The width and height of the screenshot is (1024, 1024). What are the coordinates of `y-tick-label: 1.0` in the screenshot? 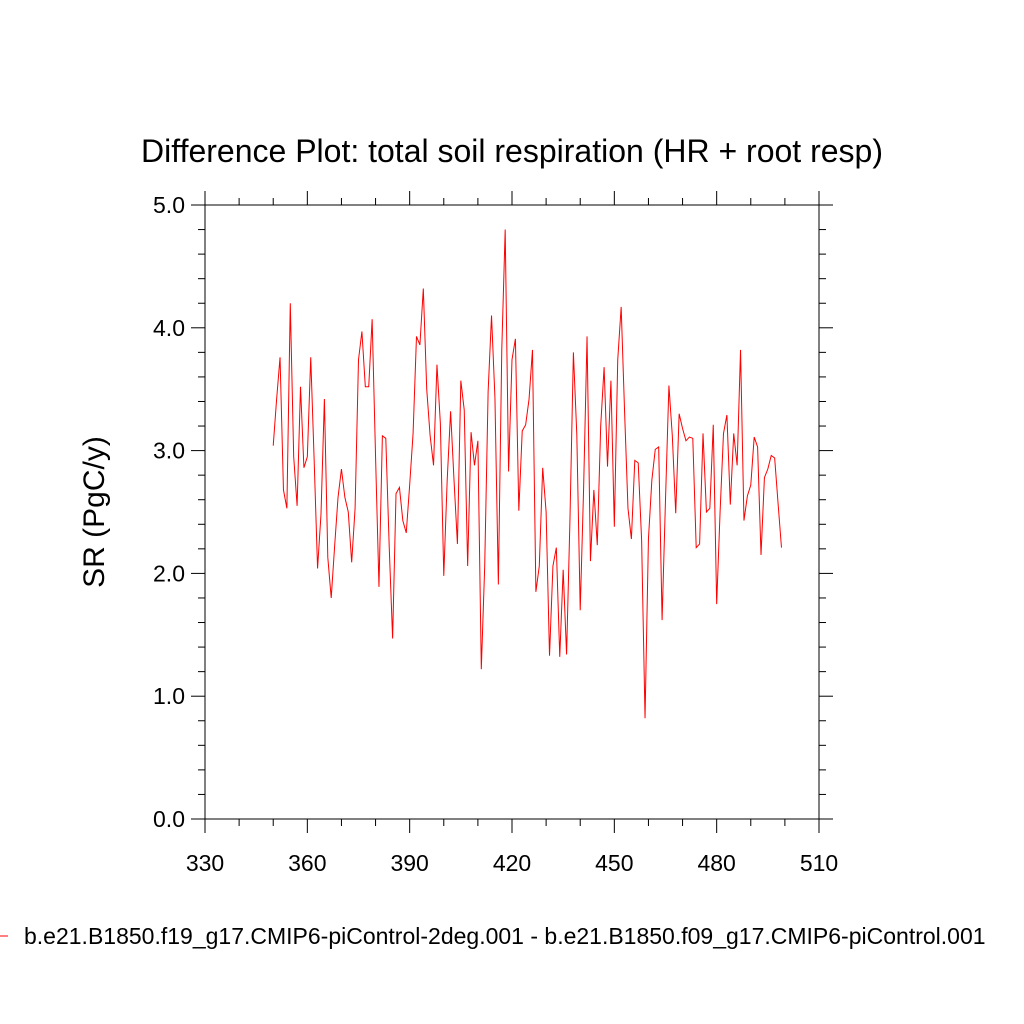 It's located at (169, 696).